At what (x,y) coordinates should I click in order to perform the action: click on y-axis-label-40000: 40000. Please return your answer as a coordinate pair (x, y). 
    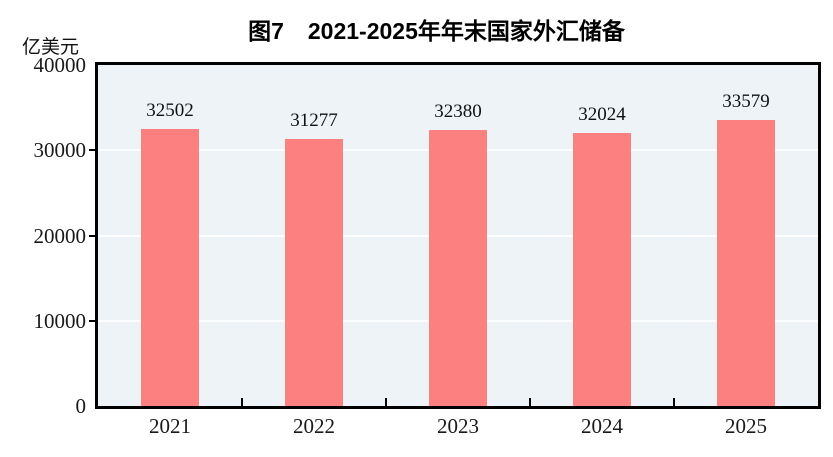
    Looking at the image, I should click on (60, 65).